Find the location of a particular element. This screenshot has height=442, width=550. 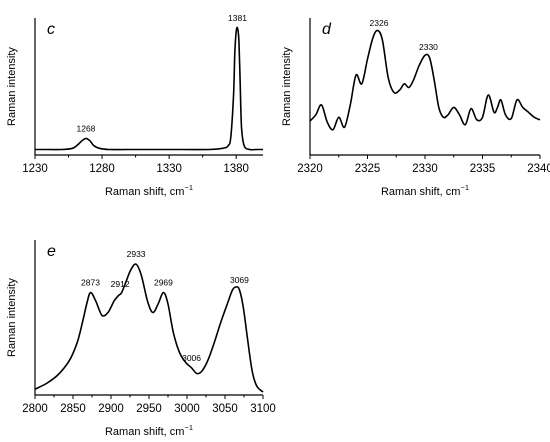

peak-label-c-1268: 1268 is located at coordinates (86, 128).